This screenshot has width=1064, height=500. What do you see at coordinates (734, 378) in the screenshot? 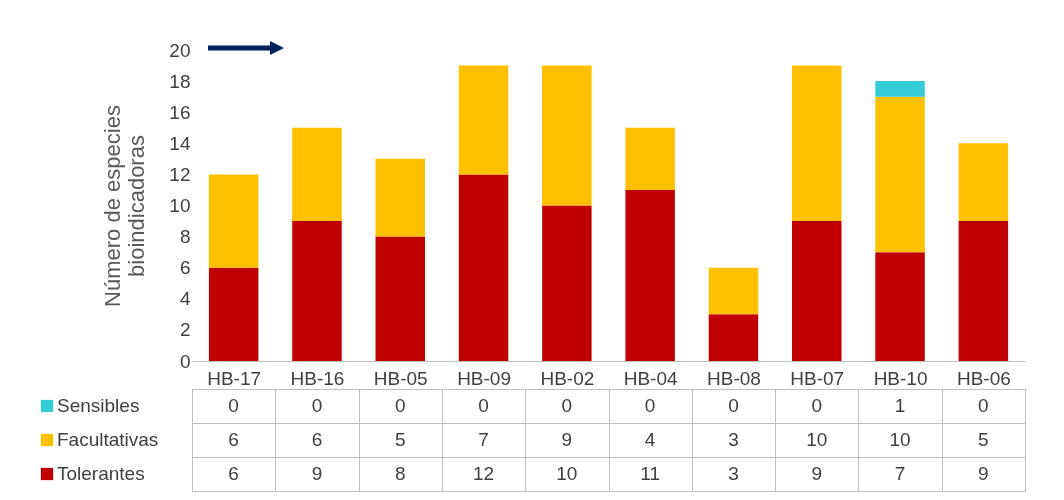
I see `x-tick-label: HB-08` at bounding box center [734, 378].